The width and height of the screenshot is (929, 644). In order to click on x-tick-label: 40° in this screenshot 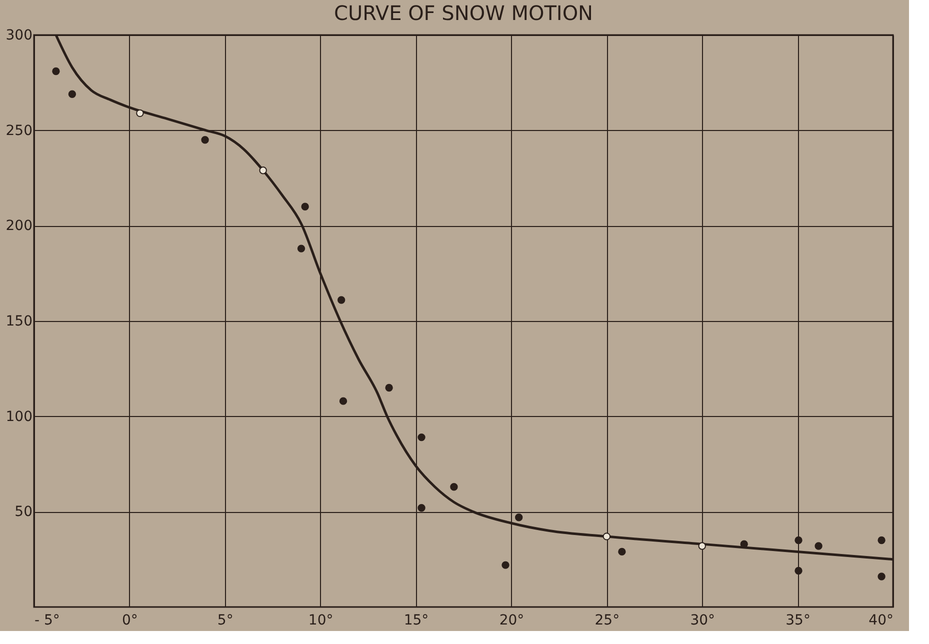, I will do `click(881, 620)`.